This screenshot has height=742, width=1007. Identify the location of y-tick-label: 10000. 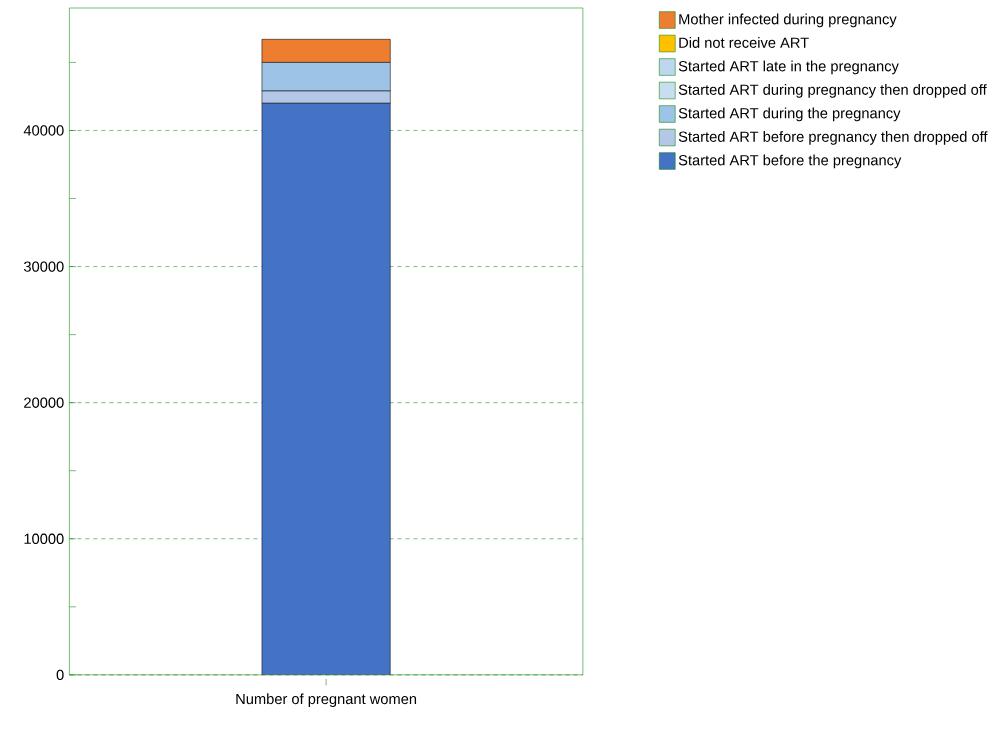
(44, 539).